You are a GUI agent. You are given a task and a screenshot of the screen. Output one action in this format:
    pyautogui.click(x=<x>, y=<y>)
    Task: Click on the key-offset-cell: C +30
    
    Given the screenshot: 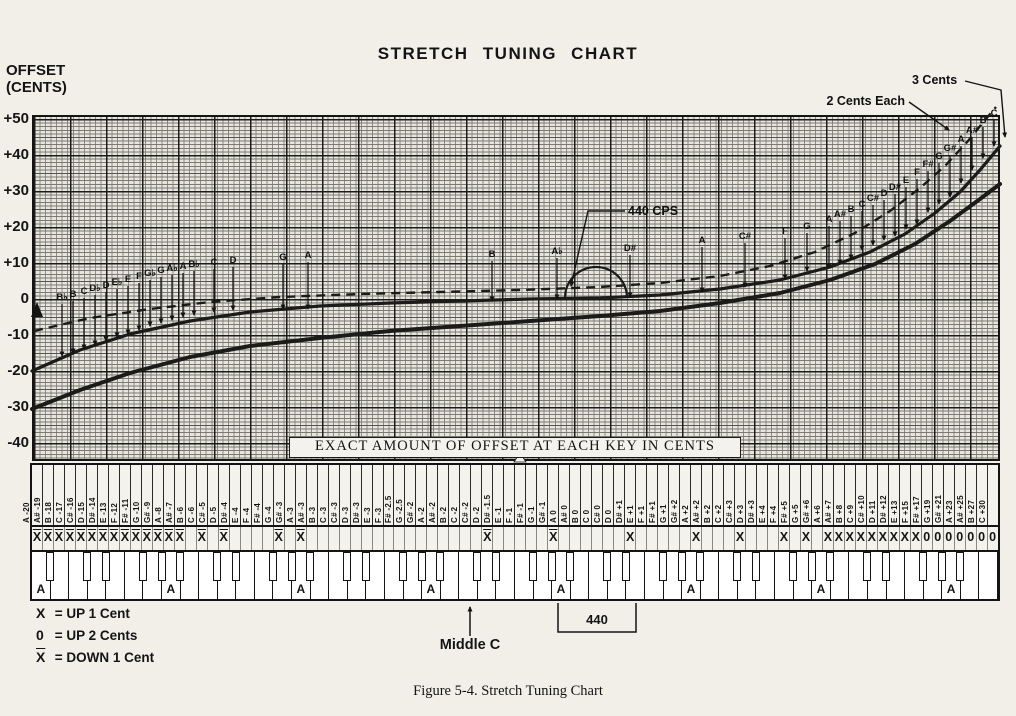 What is the action you would take?
    pyautogui.click(x=988, y=495)
    